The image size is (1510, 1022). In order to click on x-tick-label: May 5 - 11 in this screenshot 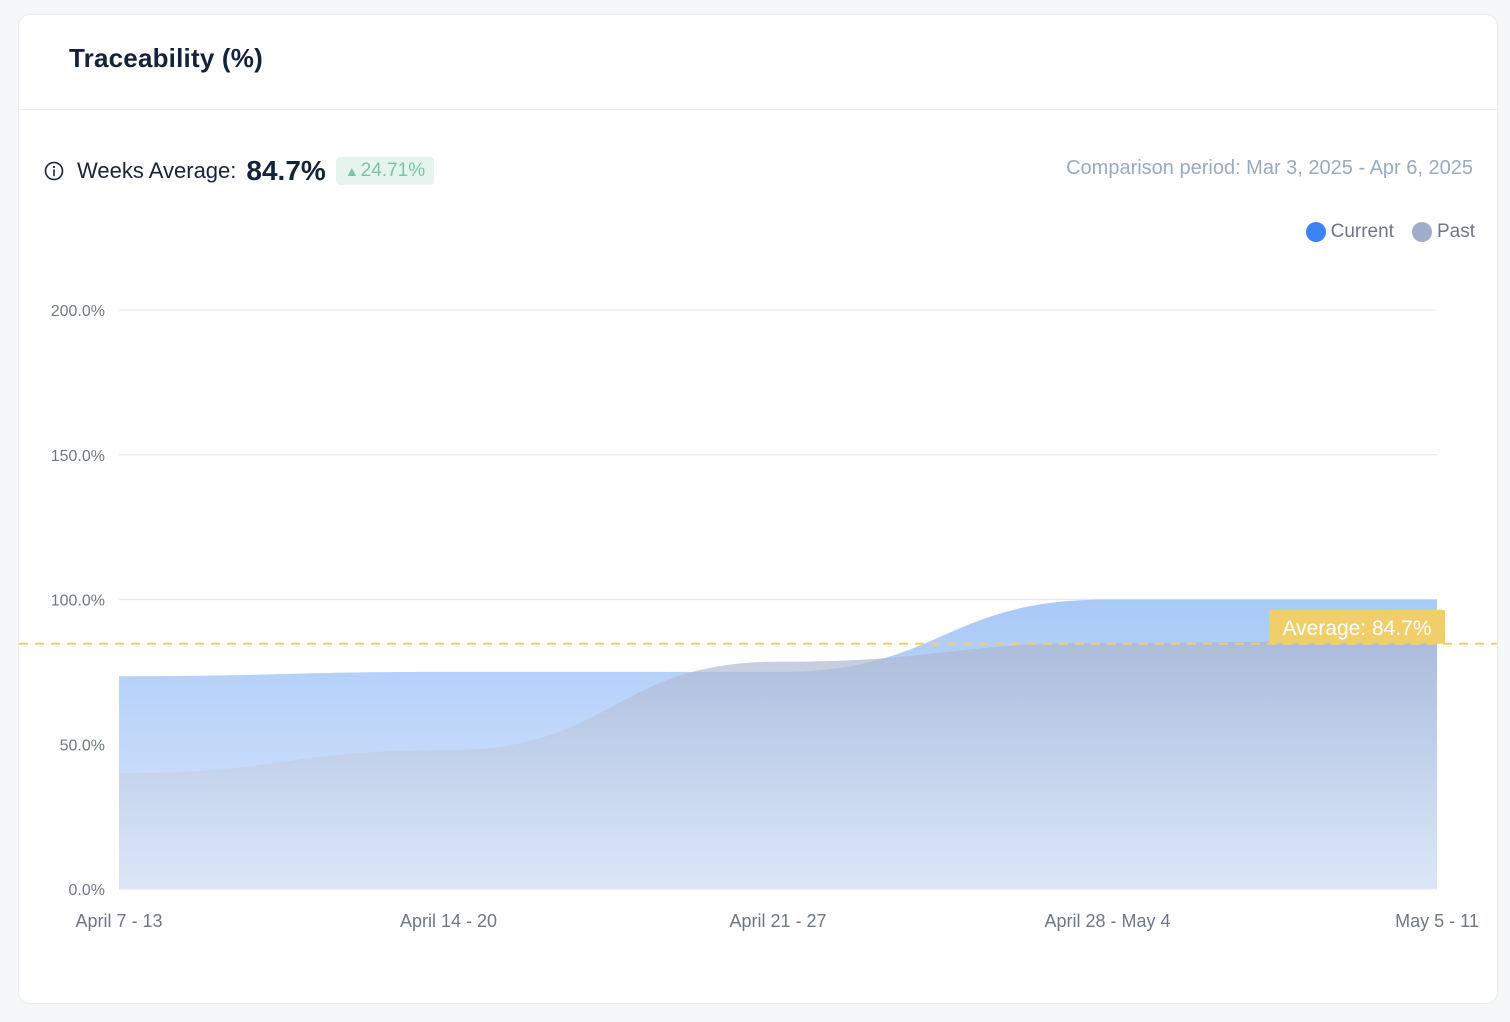, I will do `click(1437, 921)`.